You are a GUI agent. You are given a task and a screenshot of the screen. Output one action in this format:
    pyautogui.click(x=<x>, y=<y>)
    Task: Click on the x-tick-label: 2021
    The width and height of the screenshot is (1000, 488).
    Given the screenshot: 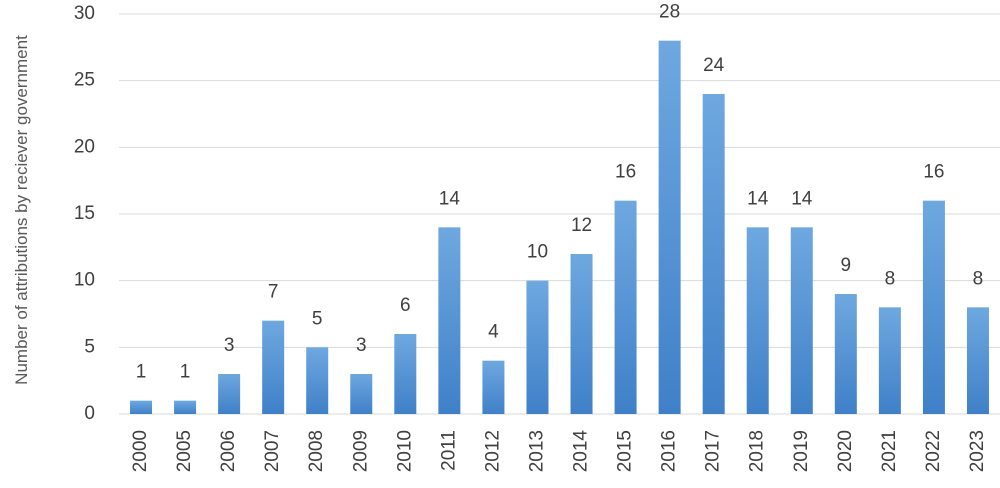 What is the action you would take?
    pyautogui.click(x=889, y=451)
    